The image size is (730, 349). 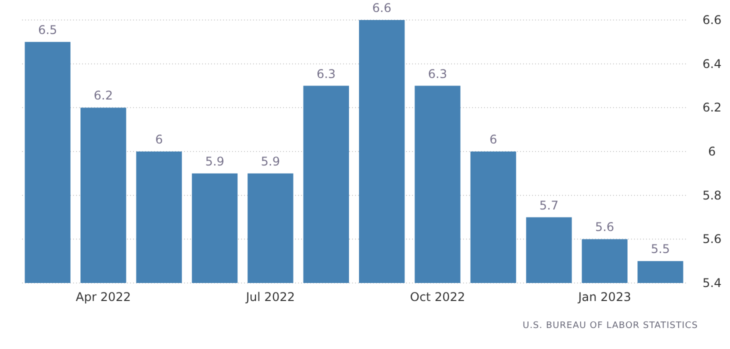 I want to click on text: U.S. BUREAU OF LABOR STATISTICS, so click(x=610, y=326).